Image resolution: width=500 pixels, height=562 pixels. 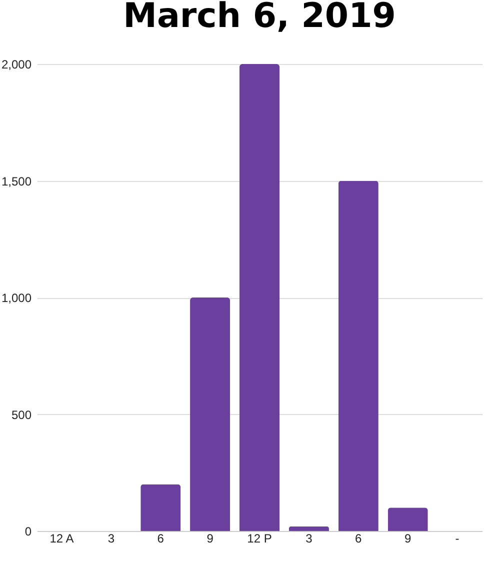 I want to click on y-tick-label: 1,500, so click(x=16, y=181).